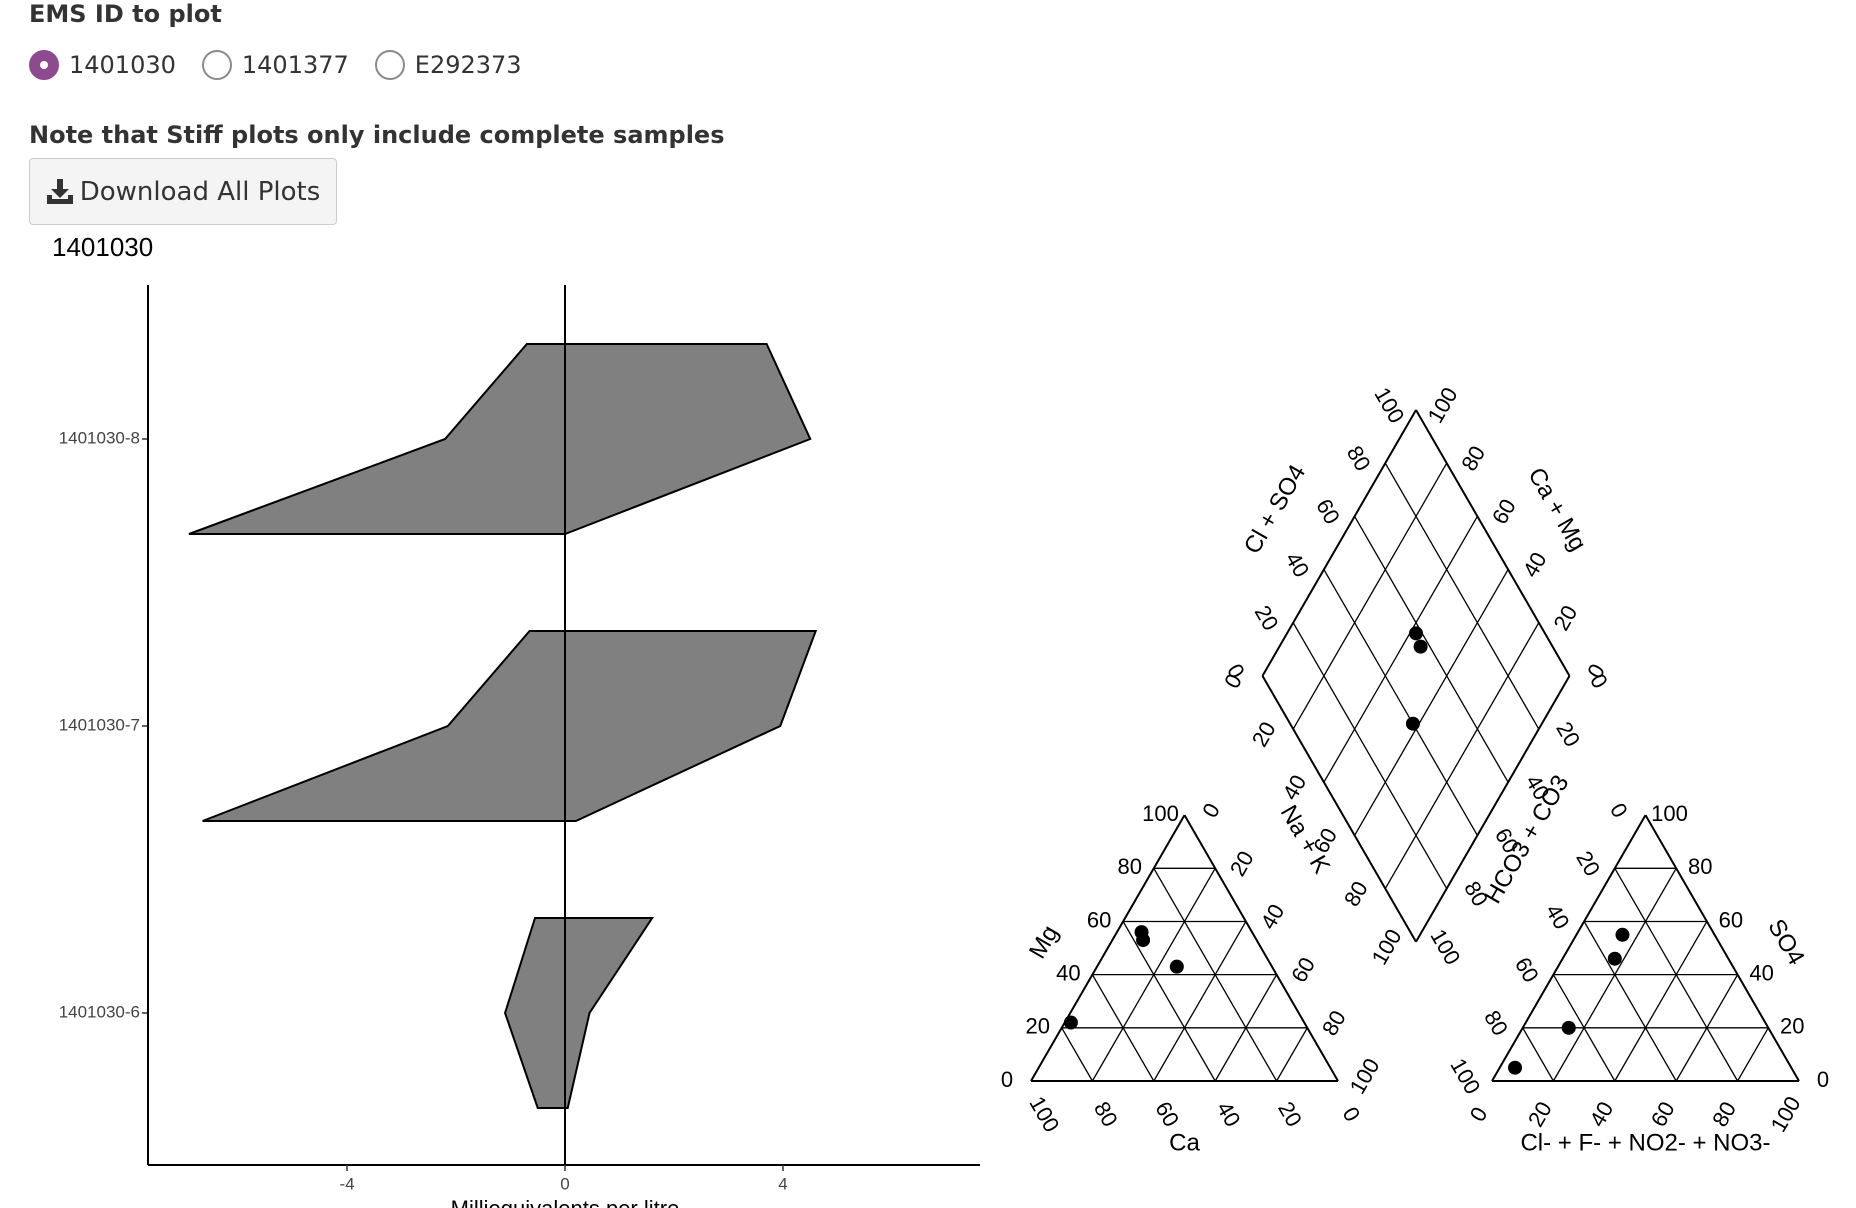  Describe the element at coordinates (1044, 942) in the screenshot. I see `piper-axis-title: Mg` at that location.